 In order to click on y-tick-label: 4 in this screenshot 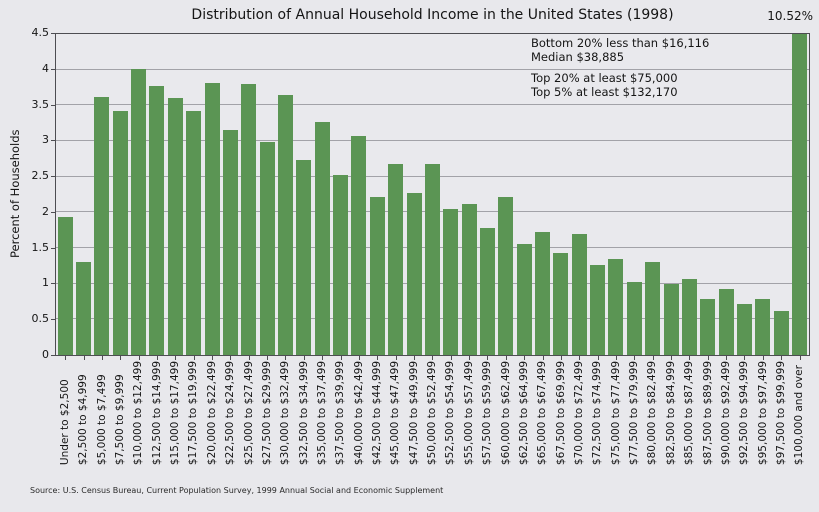, I will do `click(45, 68)`.